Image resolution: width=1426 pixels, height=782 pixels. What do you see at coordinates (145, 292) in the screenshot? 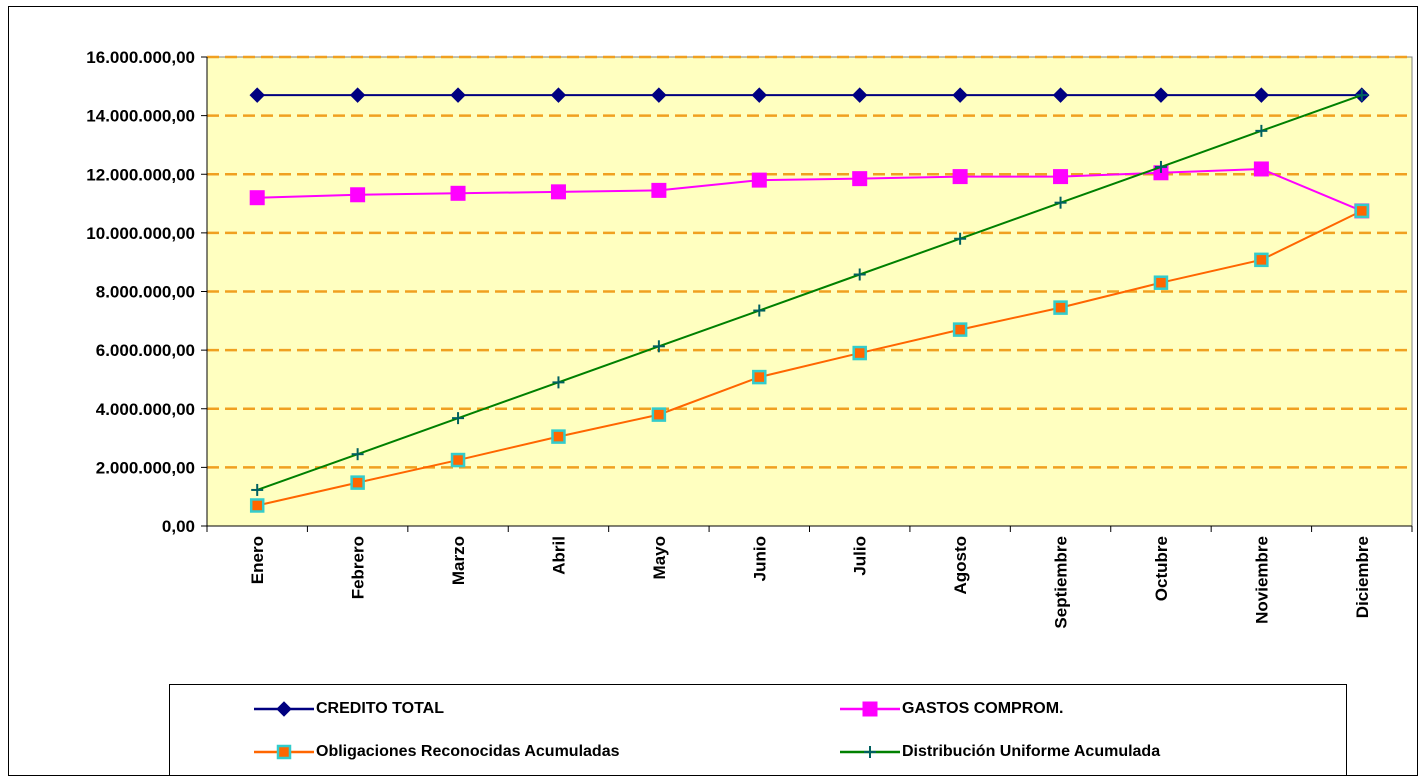
I see `y-tick-label: 8.000.000,00` at bounding box center [145, 292].